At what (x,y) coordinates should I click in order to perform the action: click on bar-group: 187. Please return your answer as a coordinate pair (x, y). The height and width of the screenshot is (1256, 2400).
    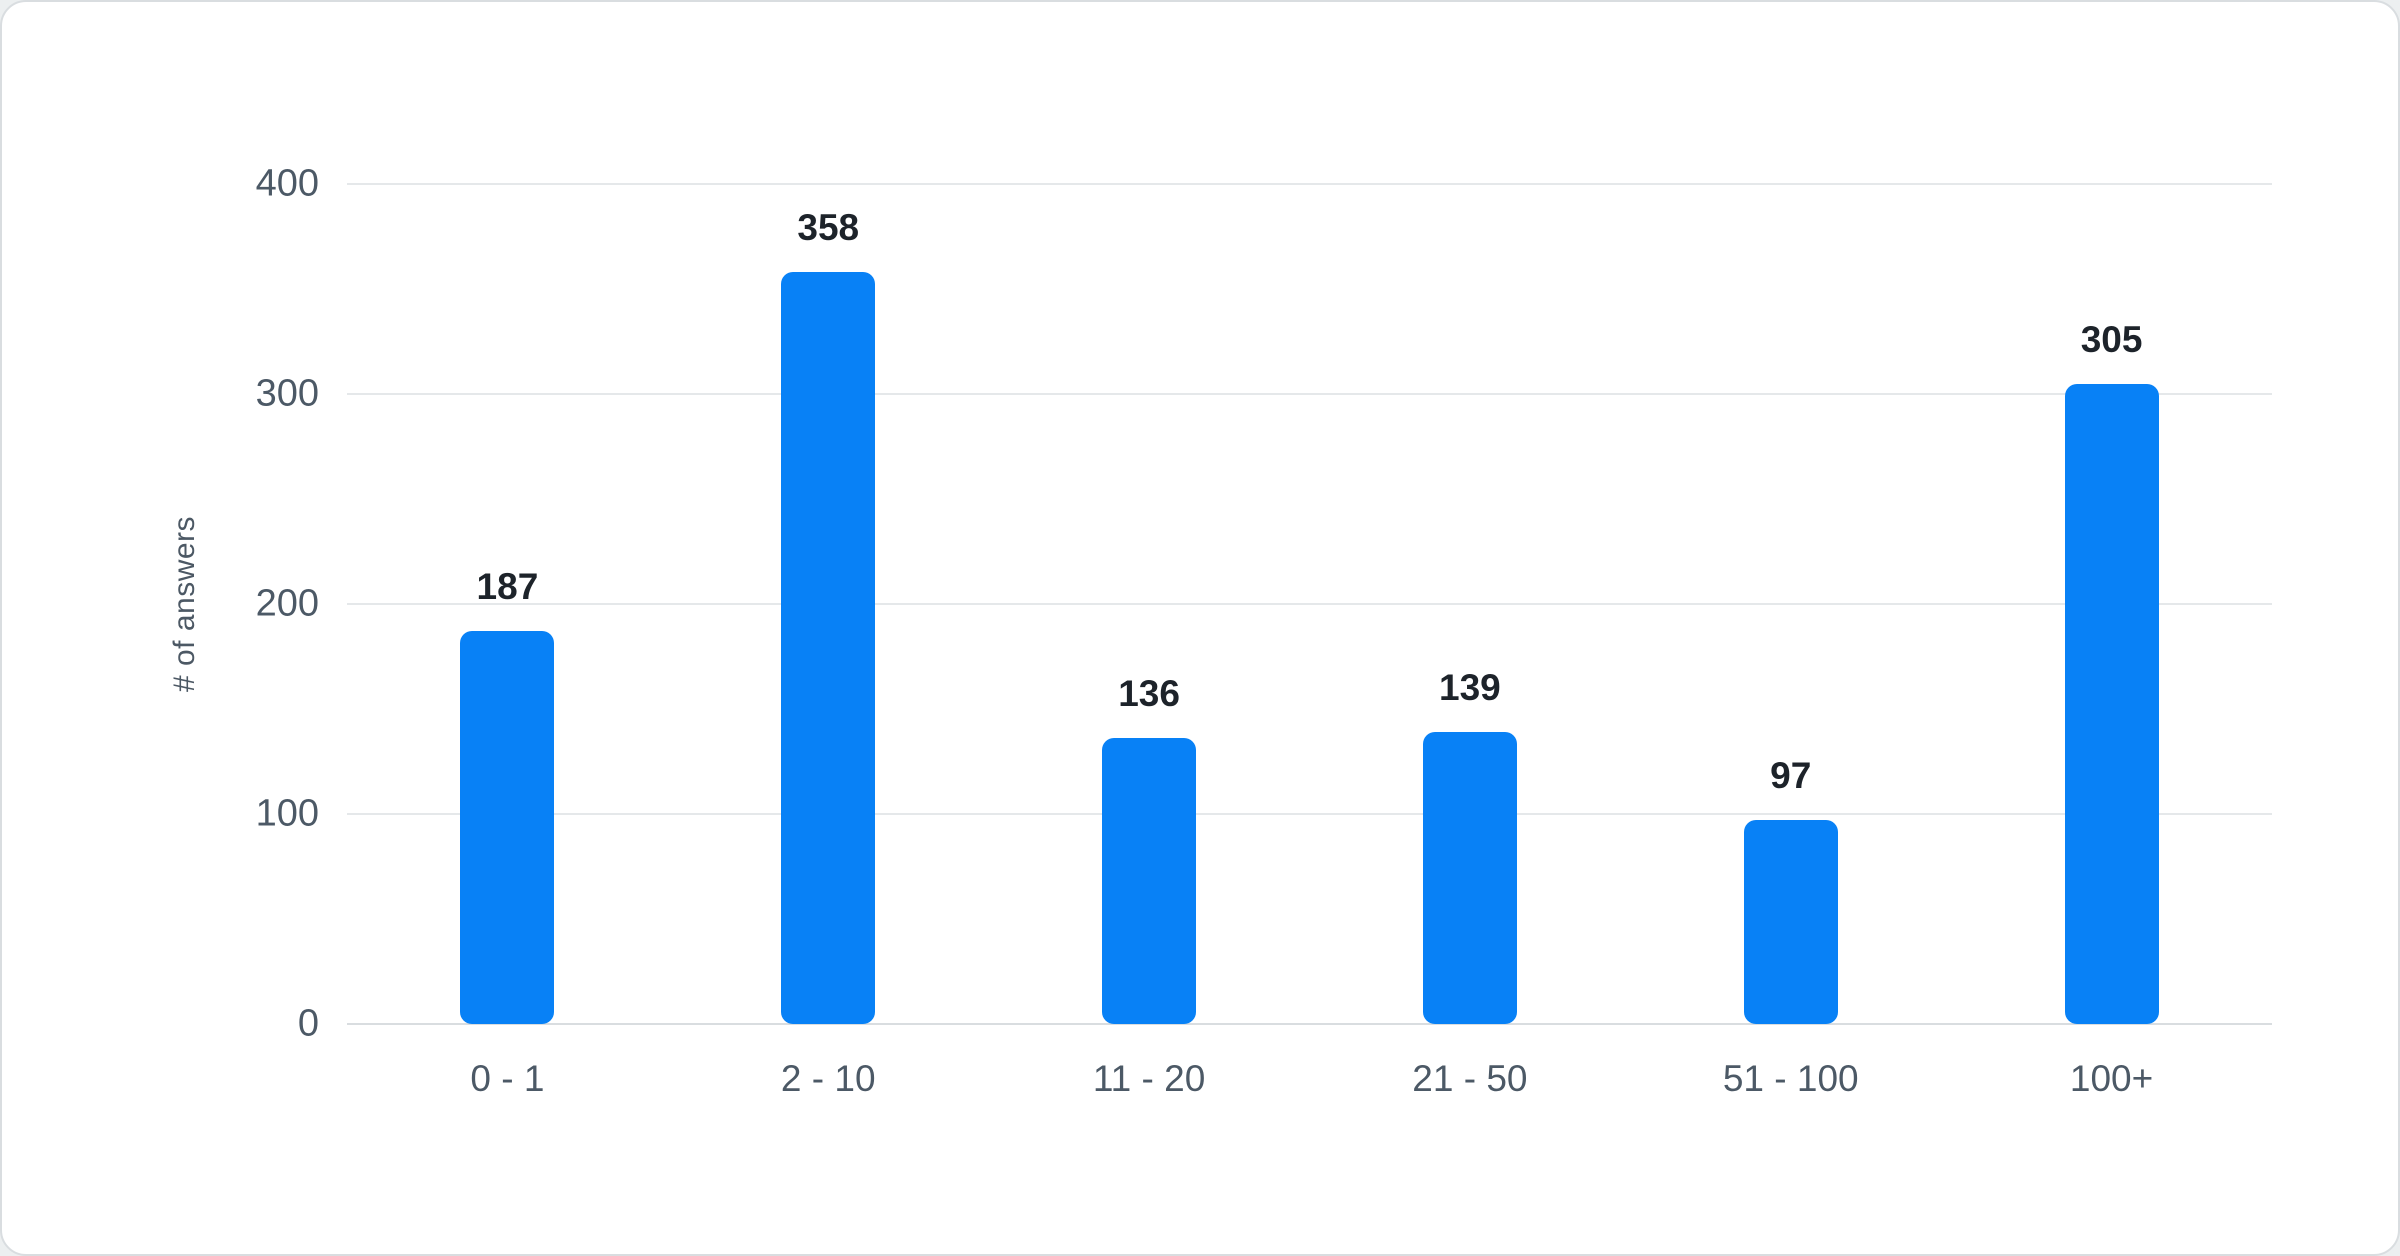
    Looking at the image, I should click on (507, 604).